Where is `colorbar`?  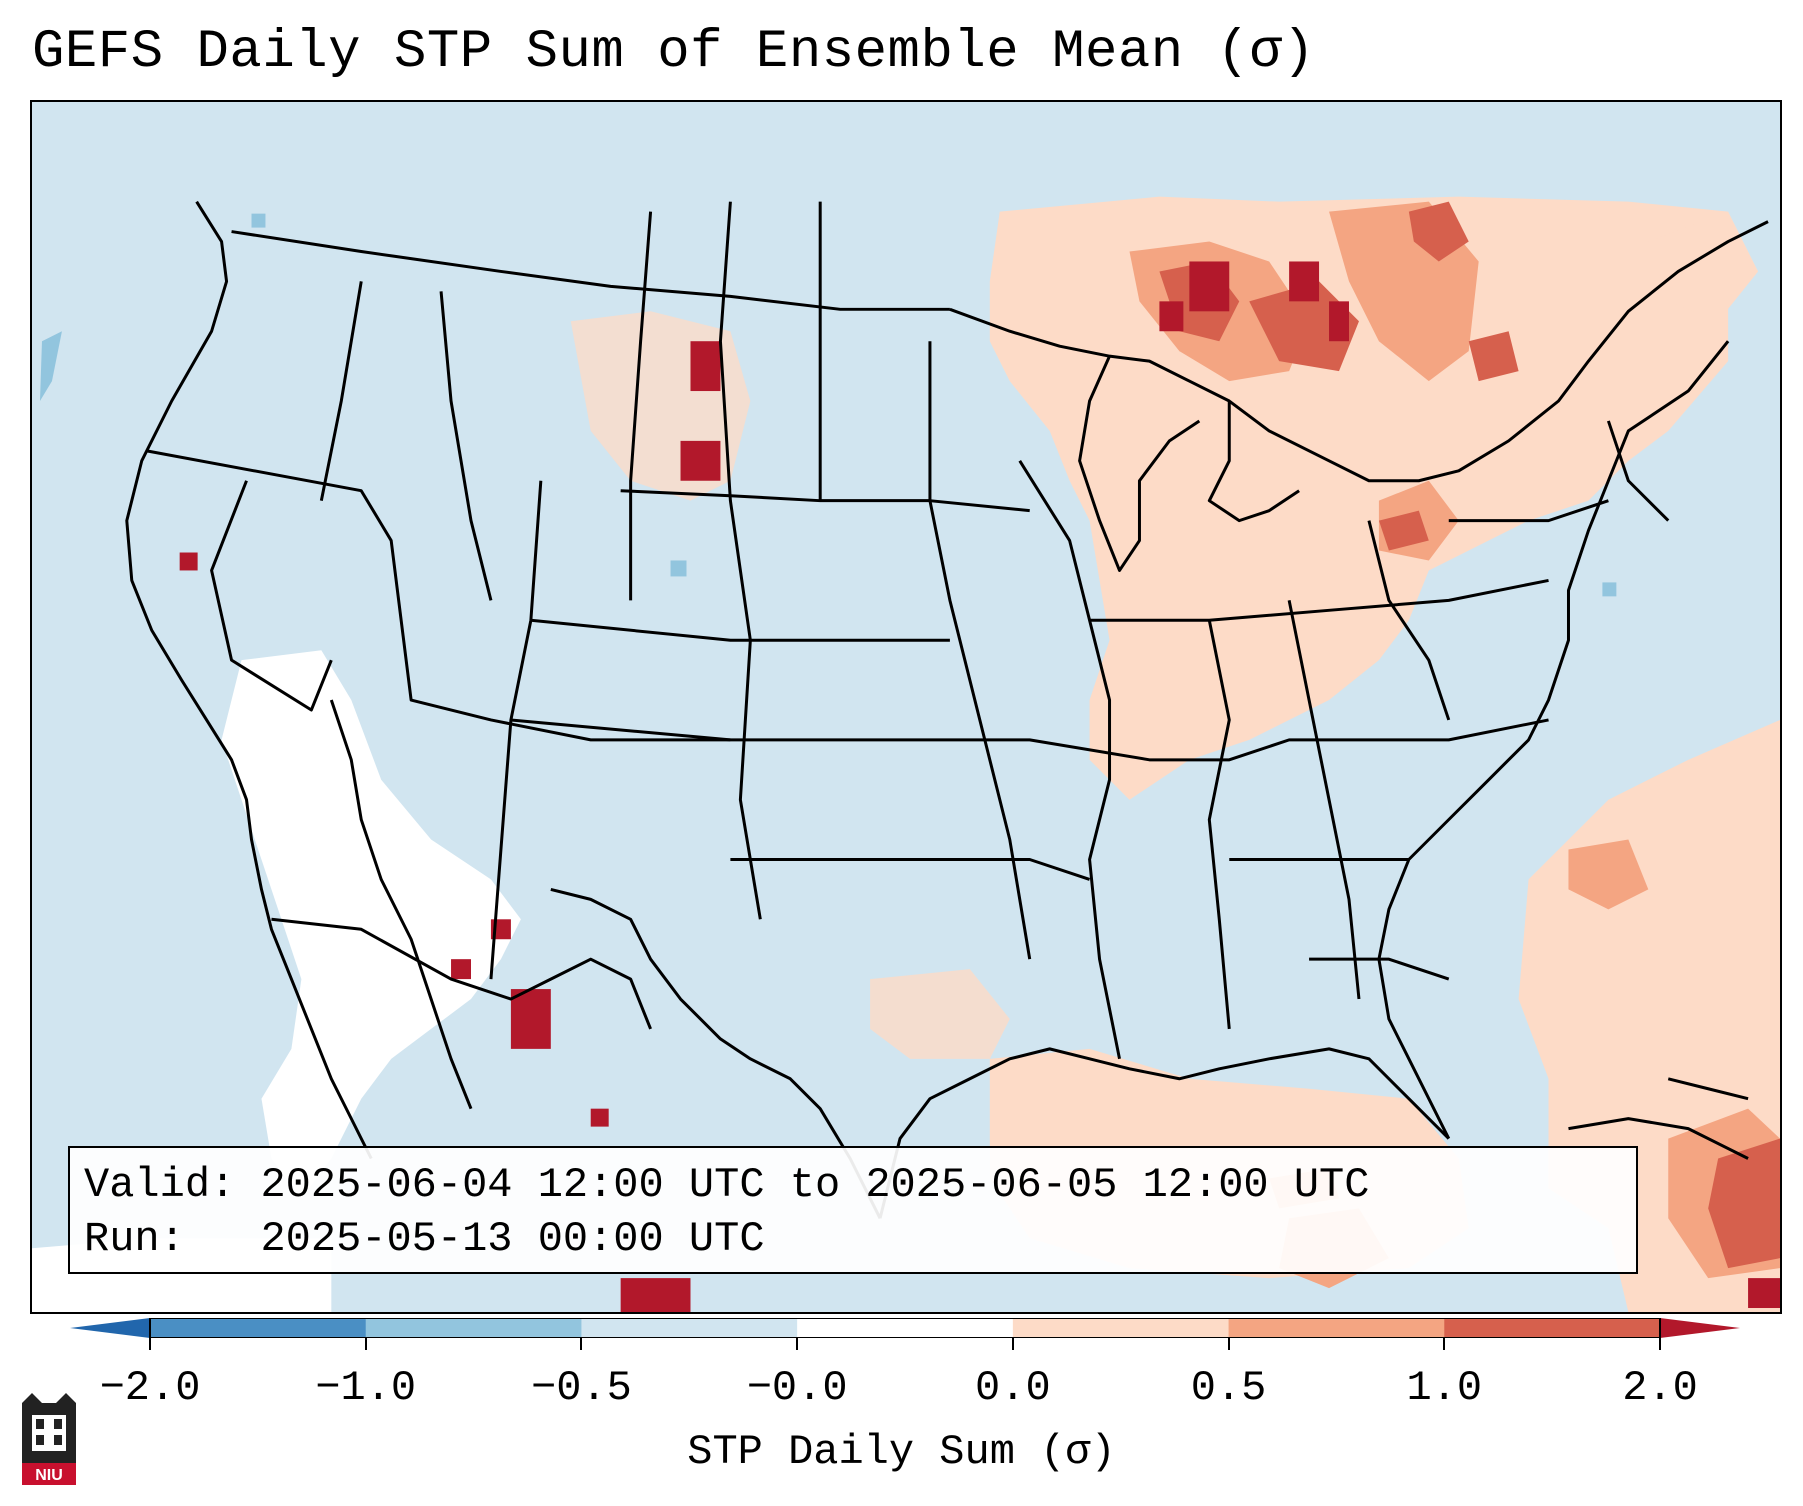 colorbar is located at coordinates (905, 1328).